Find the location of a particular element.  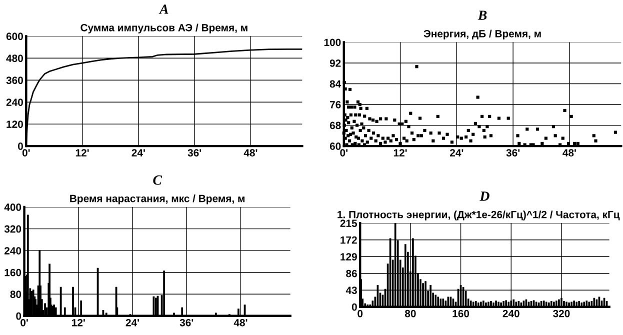

y-tick-label: 80 is located at coordinates (16, 294).